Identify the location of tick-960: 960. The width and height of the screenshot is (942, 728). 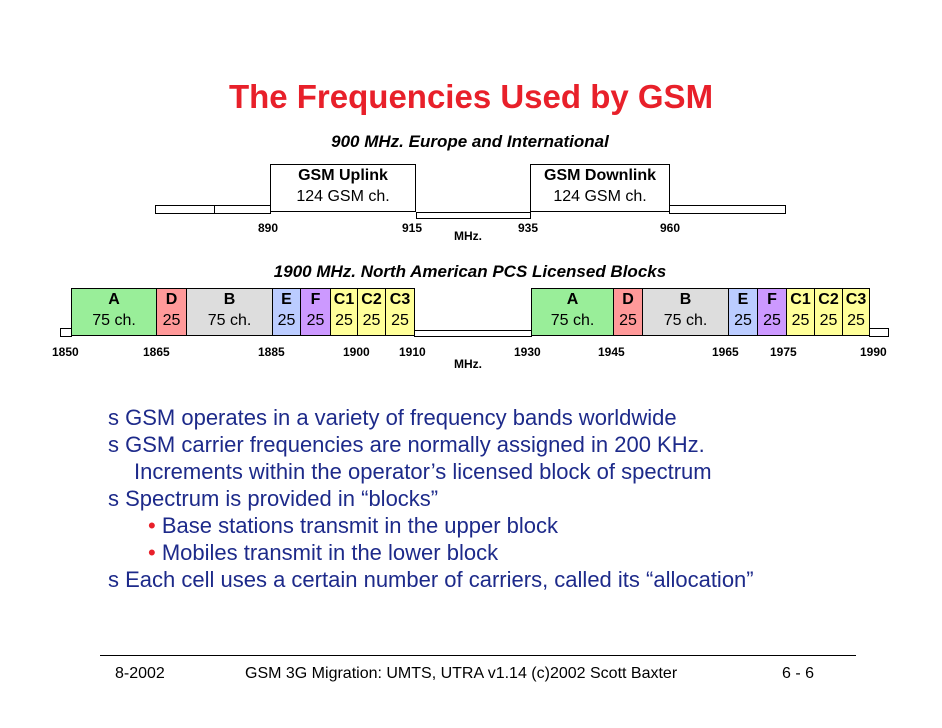
(670, 228).